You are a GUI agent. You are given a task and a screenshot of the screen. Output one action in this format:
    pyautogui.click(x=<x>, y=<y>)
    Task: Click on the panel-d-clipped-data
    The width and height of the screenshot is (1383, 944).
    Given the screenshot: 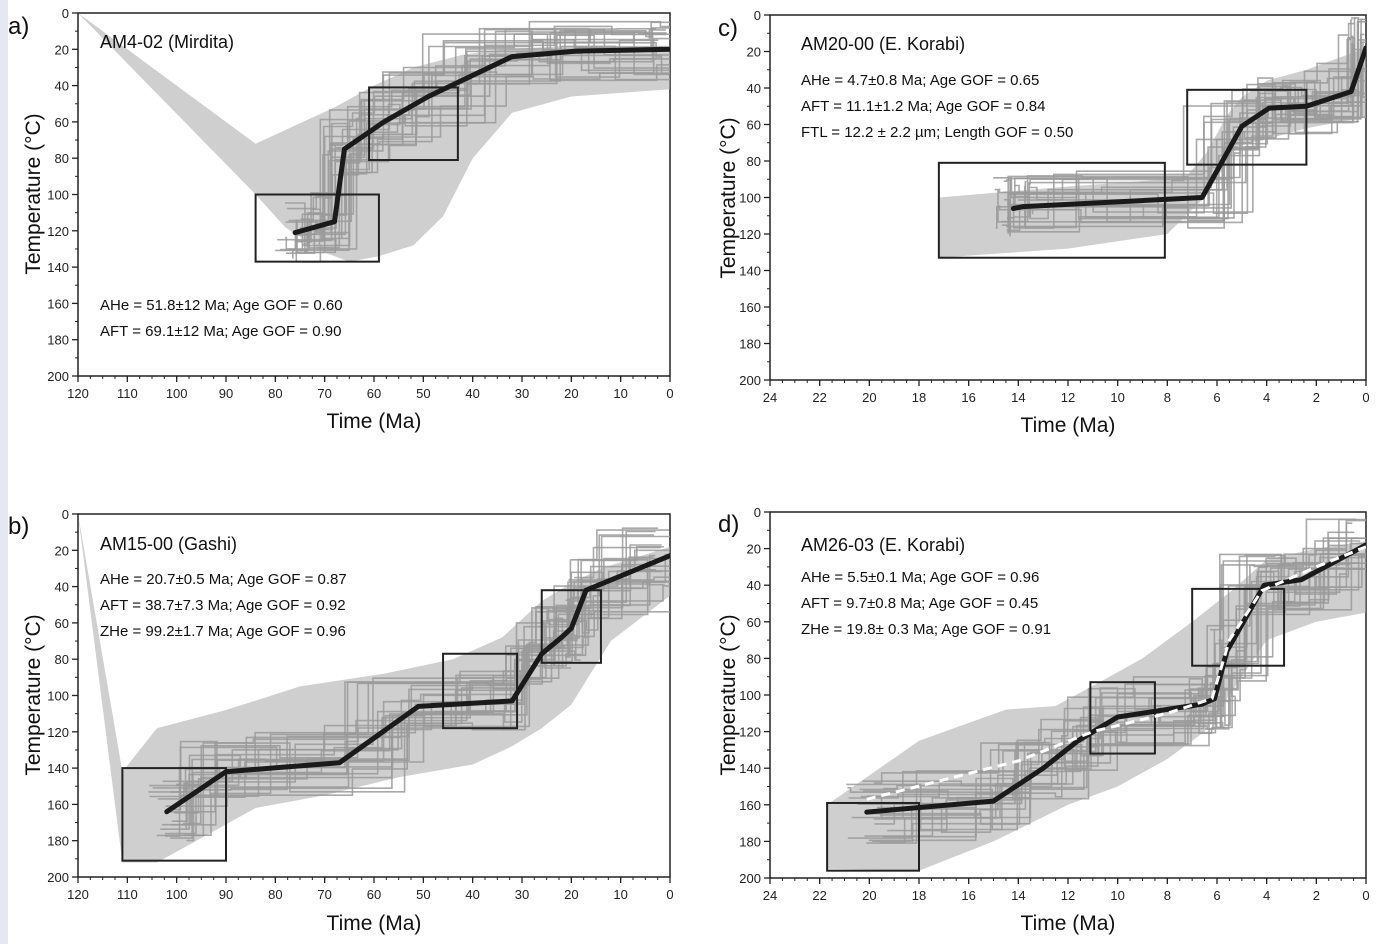 What is the action you would take?
    pyautogui.click(x=1096, y=695)
    